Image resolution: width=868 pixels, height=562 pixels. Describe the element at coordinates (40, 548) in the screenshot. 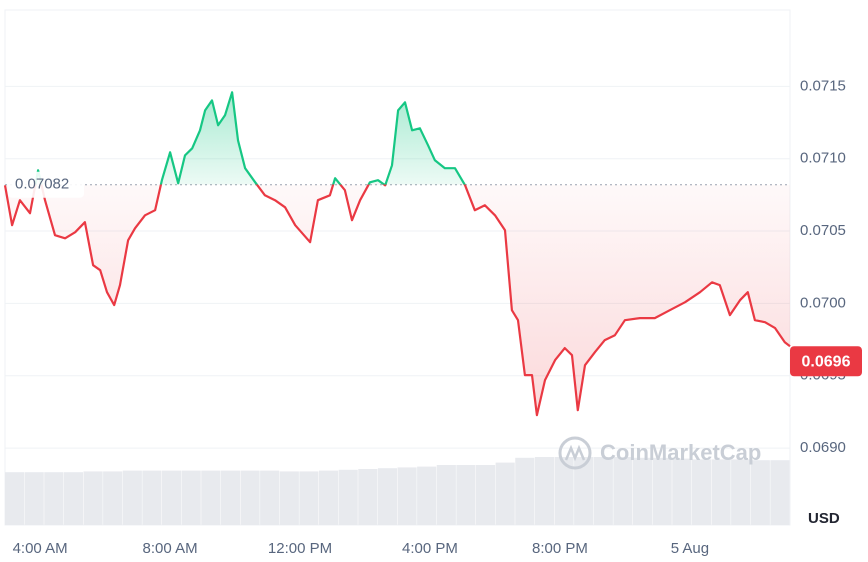

I see `x-tick-label: 4:00 AM` at that location.